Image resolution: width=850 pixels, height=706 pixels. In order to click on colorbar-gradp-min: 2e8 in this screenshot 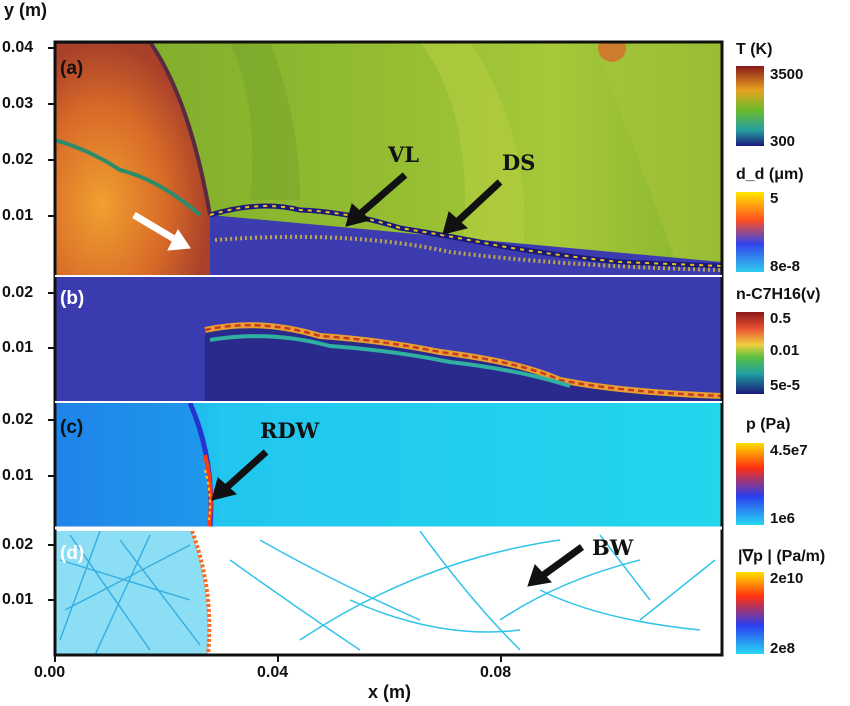, I will do `click(783, 648)`.